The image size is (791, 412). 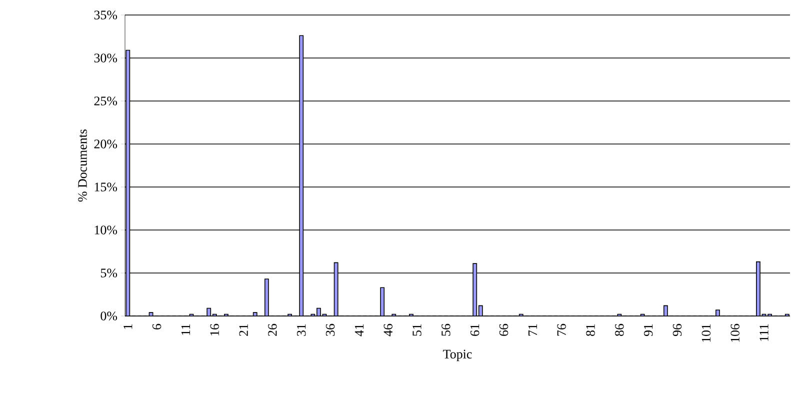 What do you see at coordinates (106, 58) in the screenshot?
I see `y-tick-label: 30%` at bounding box center [106, 58].